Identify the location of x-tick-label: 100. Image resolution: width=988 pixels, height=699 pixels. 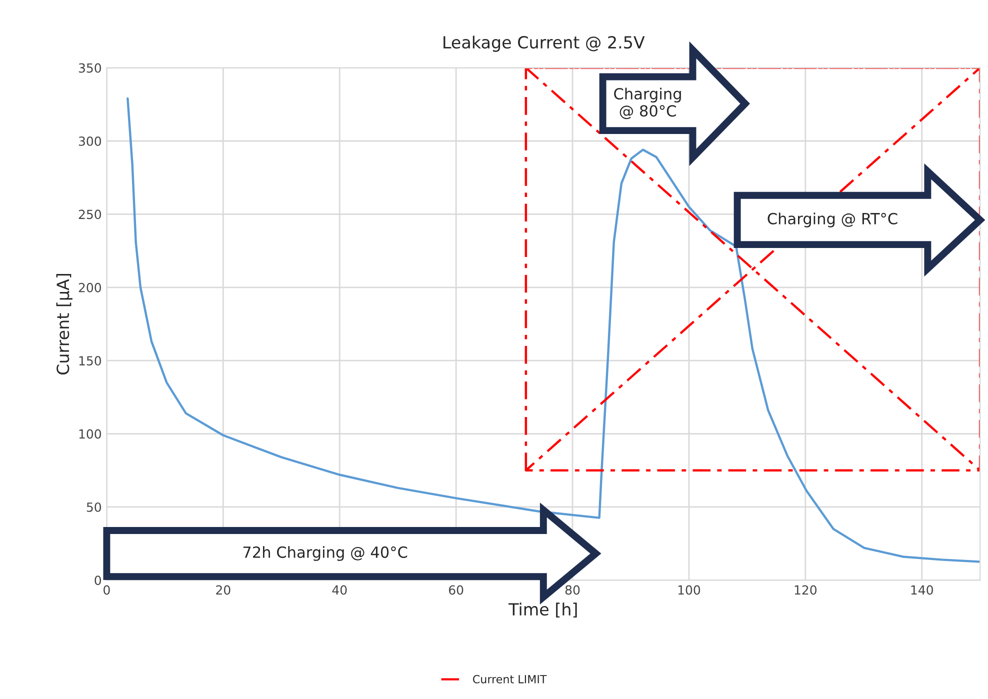
(689, 590).